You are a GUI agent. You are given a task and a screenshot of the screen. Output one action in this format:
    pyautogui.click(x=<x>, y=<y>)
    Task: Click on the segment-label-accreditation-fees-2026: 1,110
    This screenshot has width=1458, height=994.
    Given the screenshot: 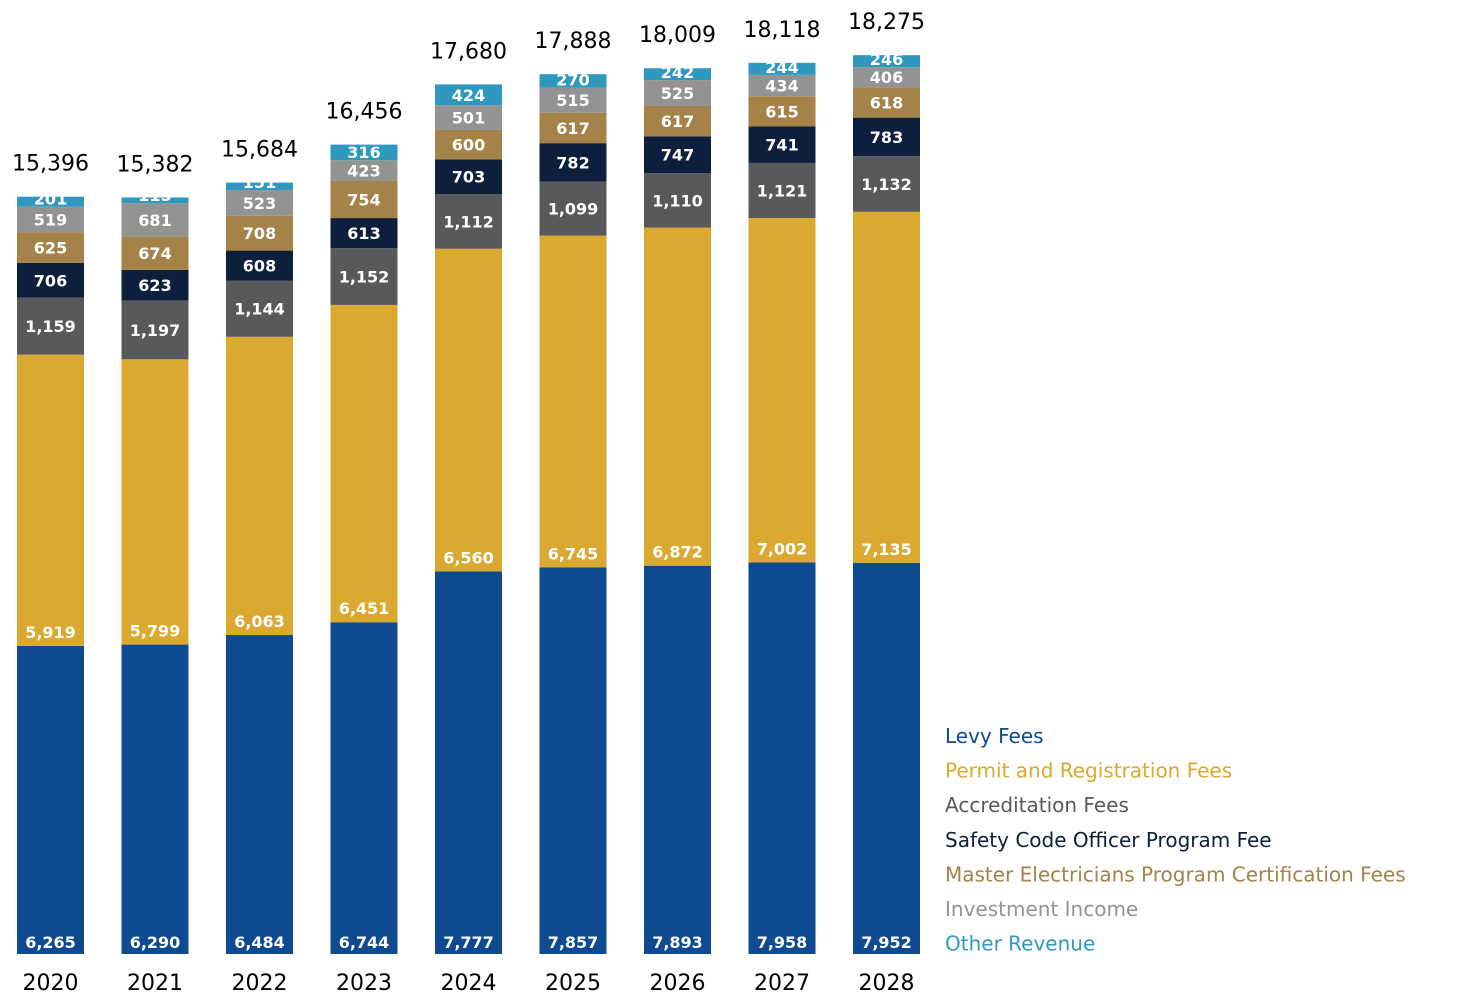 What is the action you would take?
    pyautogui.click(x=677, y=200)
    